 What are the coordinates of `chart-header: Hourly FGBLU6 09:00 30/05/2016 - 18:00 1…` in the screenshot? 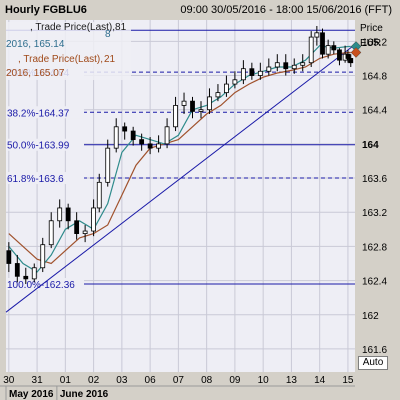 It's located at (200, 10).